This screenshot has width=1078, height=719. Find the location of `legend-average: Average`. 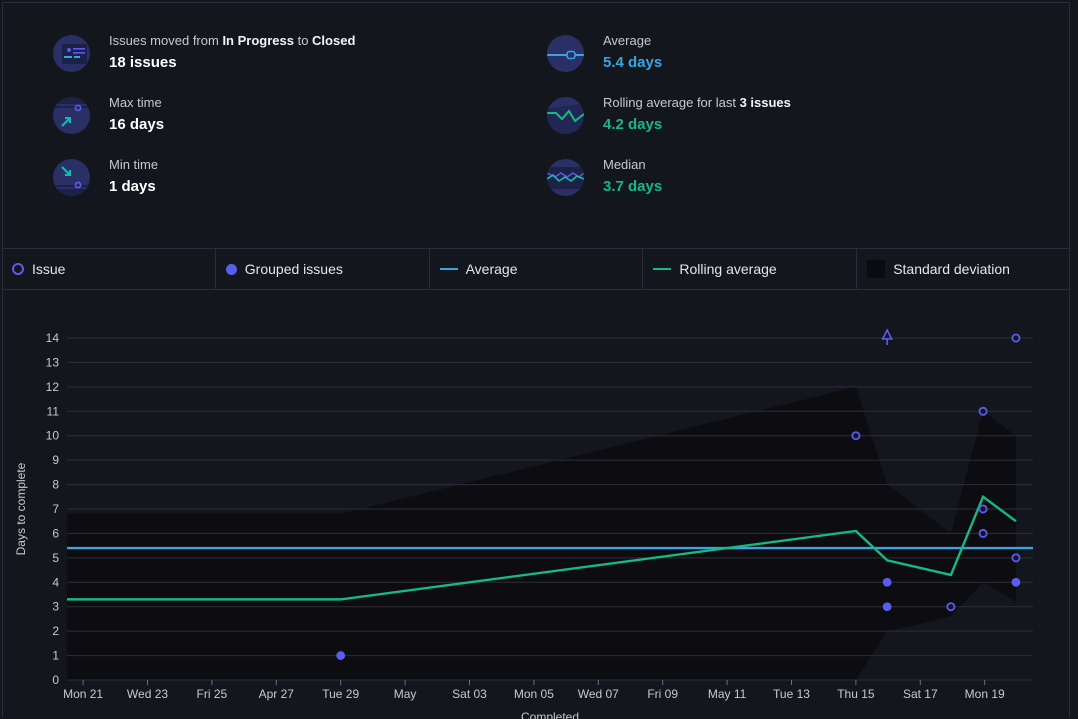

legend-average: Average is located at coordinates (537, 269).